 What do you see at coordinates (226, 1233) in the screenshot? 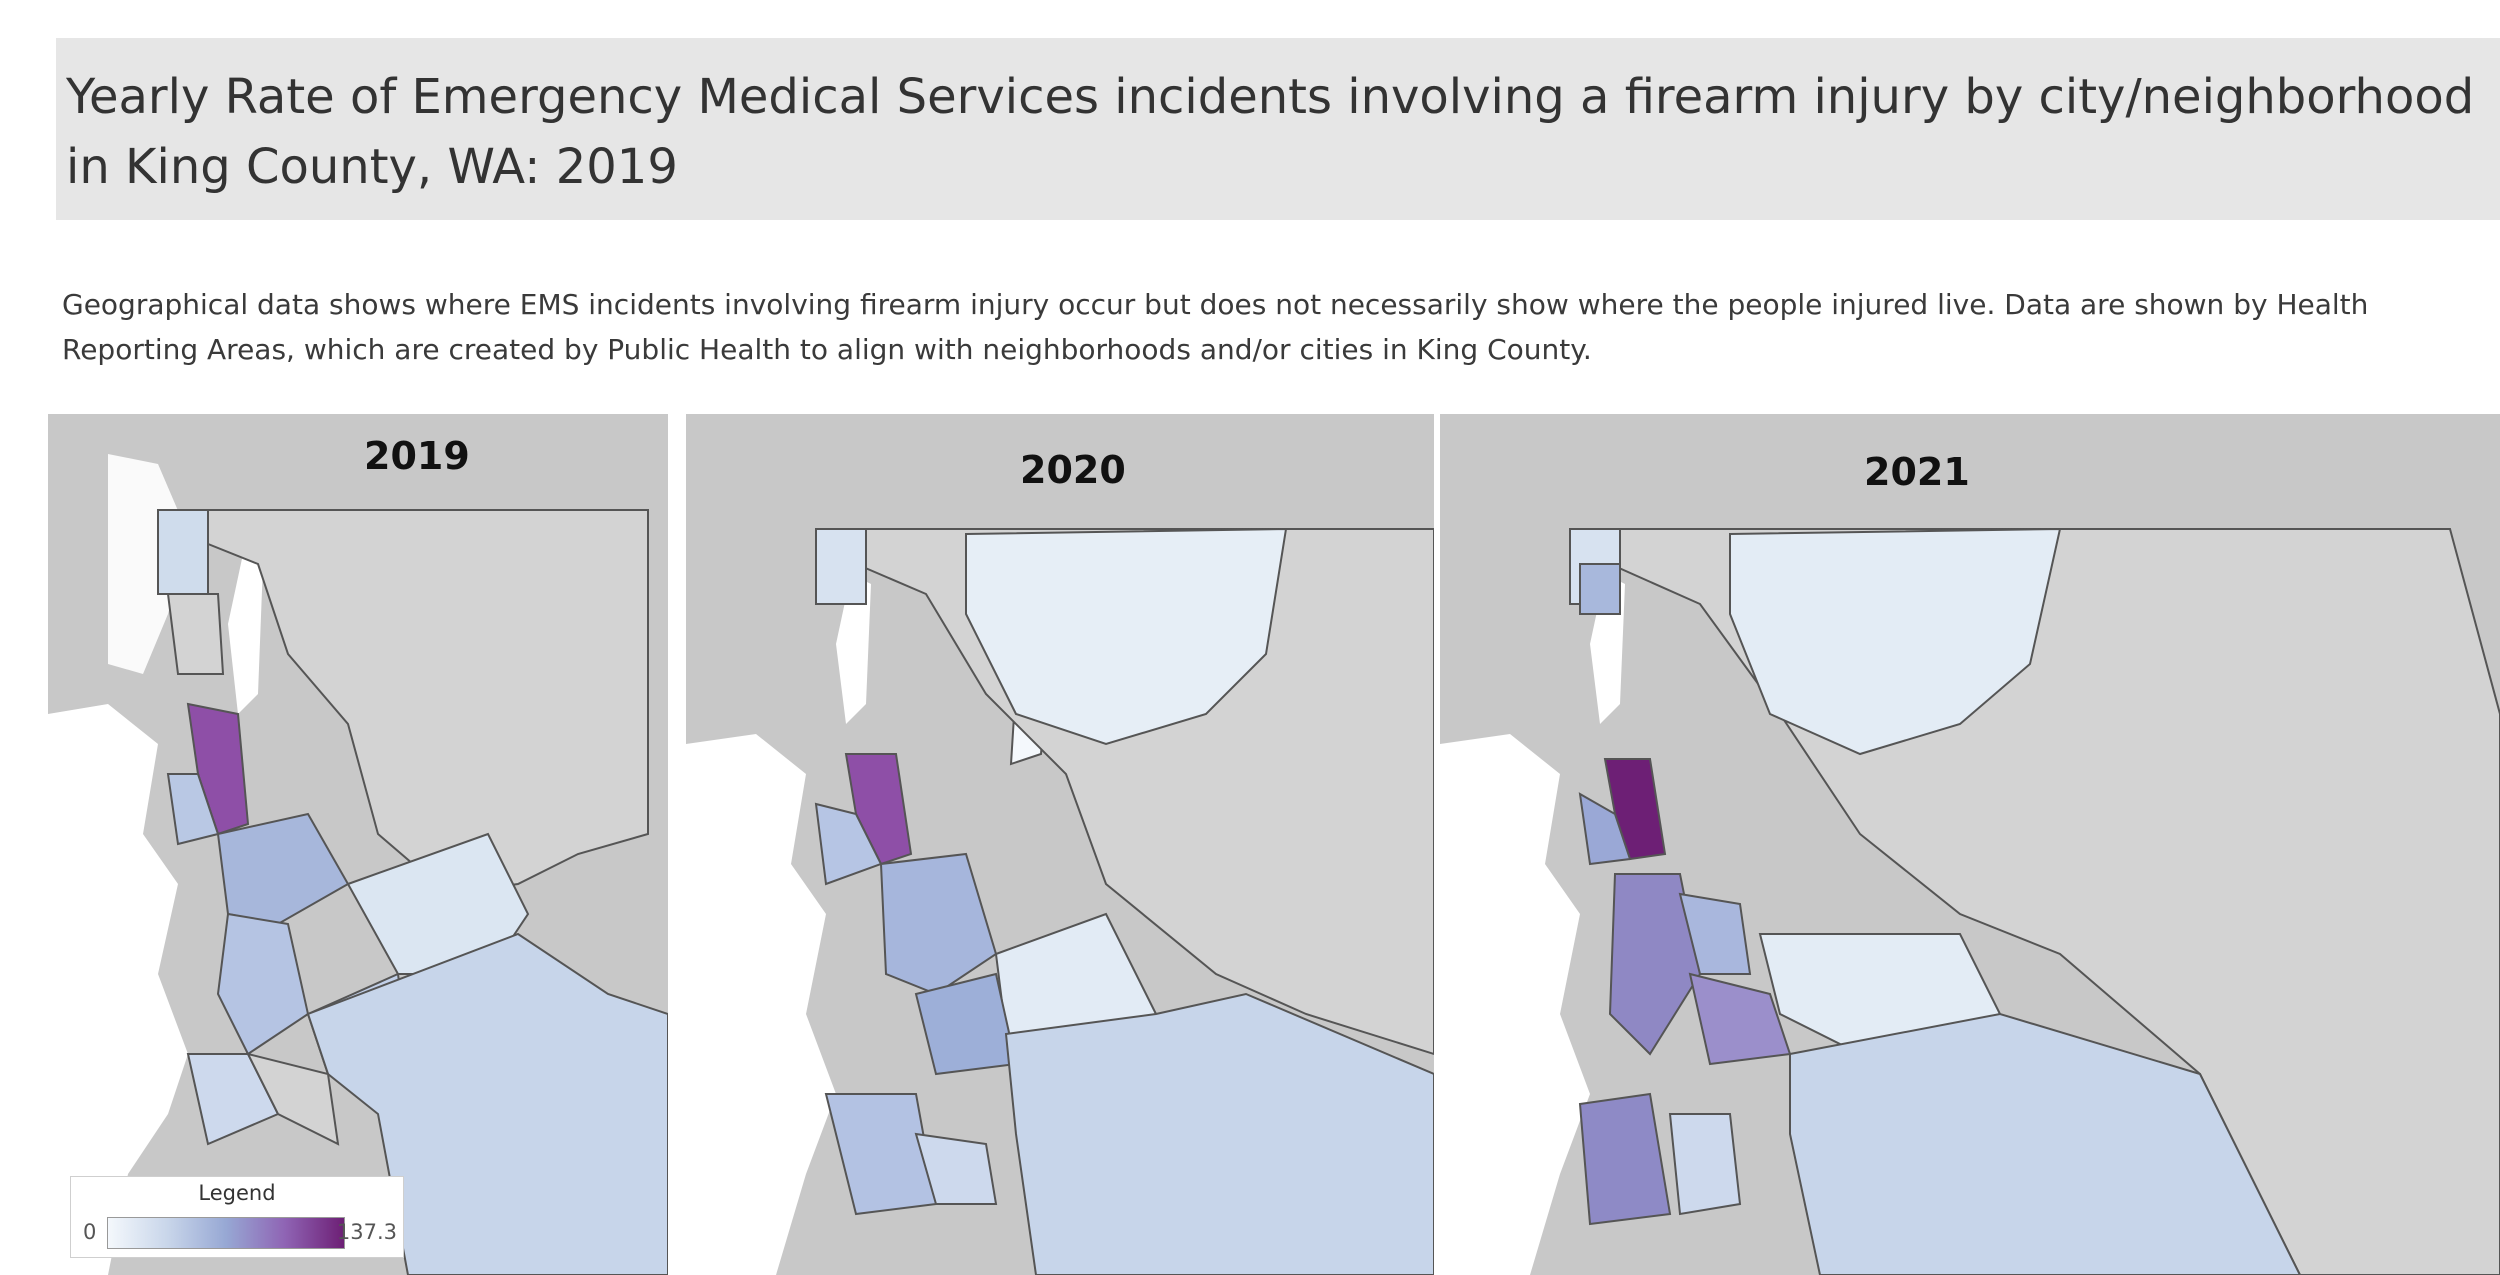
I see `legend-color-ramp` at bounding box center [226, 1233].